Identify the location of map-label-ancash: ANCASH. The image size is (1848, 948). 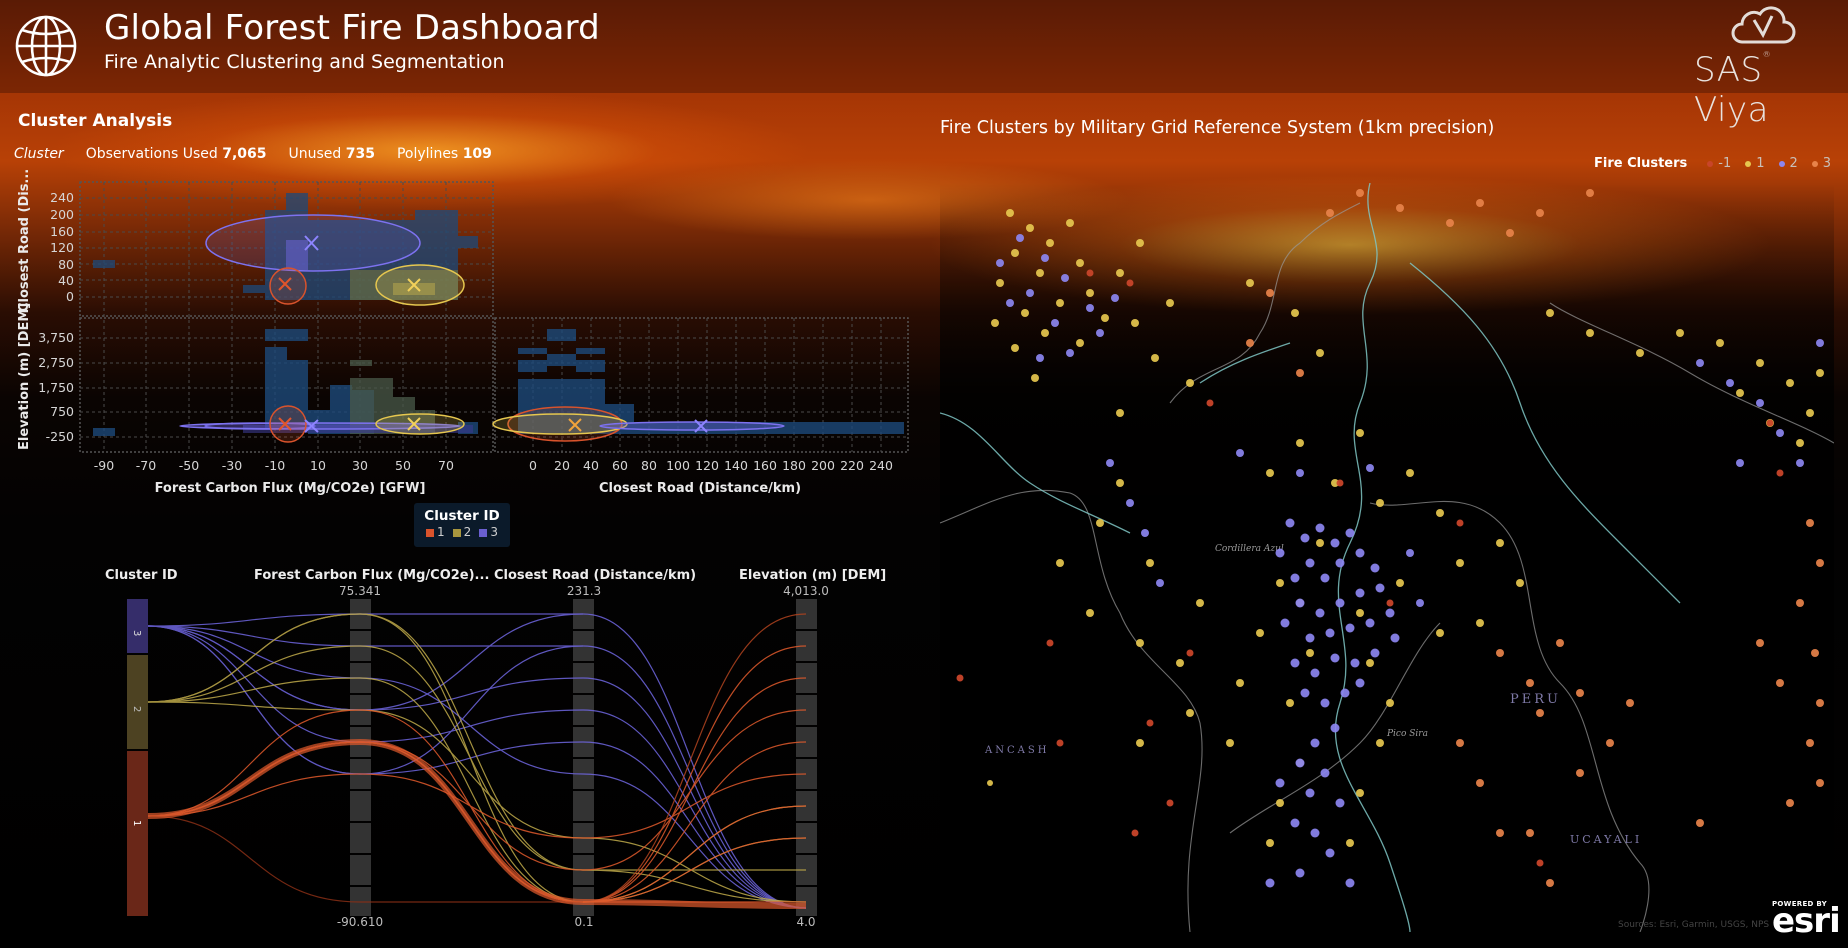
(1016, 750).